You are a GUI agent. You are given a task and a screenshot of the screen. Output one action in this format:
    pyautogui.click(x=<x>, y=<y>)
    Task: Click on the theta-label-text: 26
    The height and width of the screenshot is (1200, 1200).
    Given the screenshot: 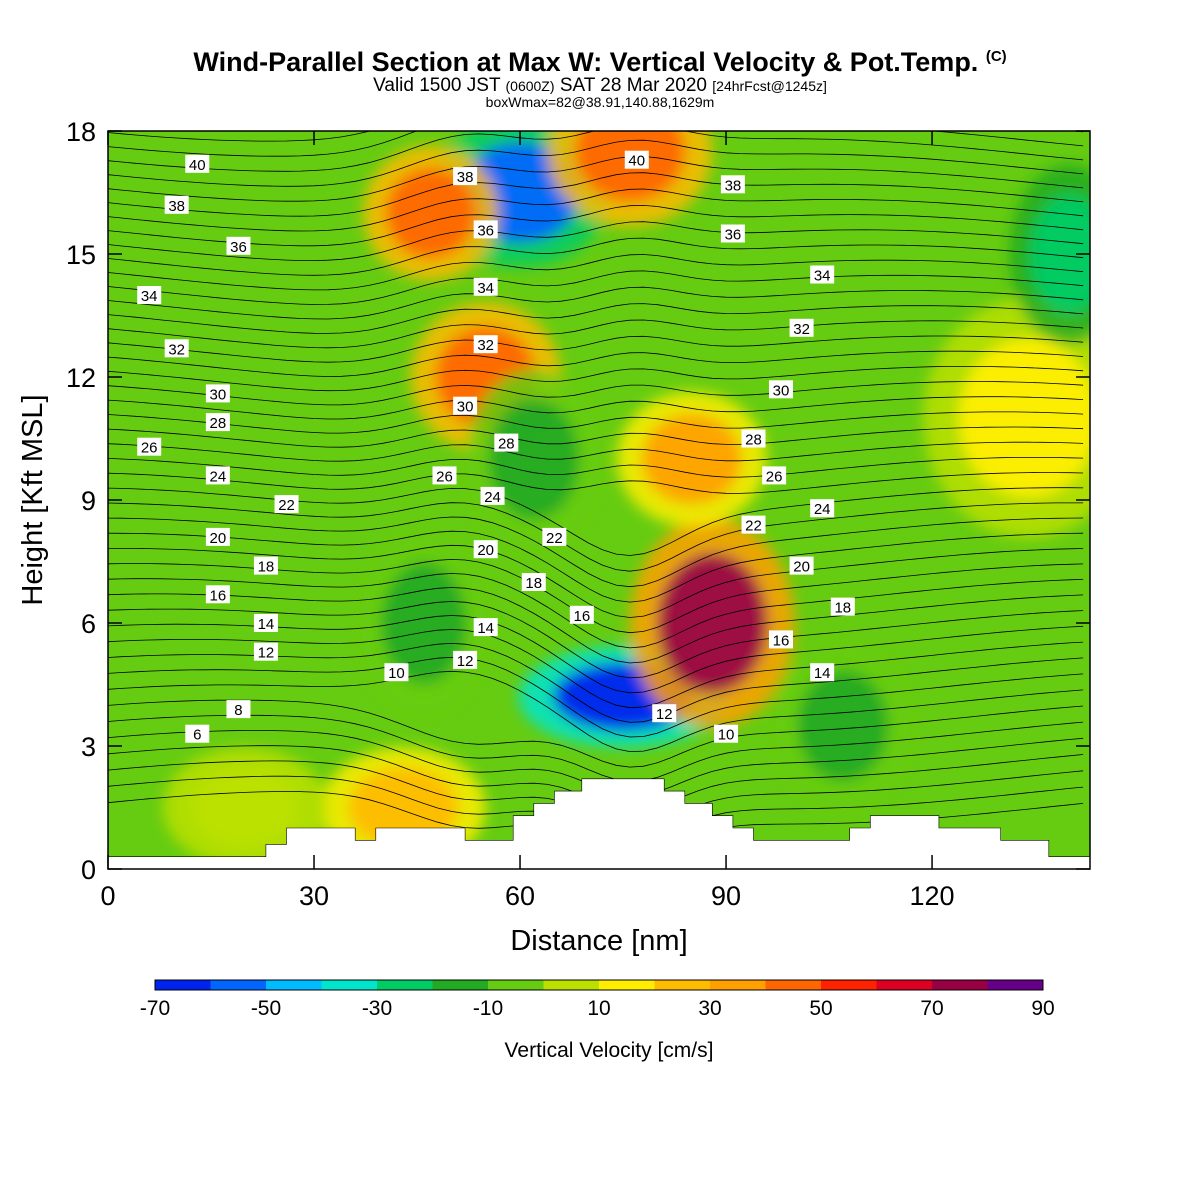 What is the action you would take?
    pyautogui.click(x=774, y=476)
    